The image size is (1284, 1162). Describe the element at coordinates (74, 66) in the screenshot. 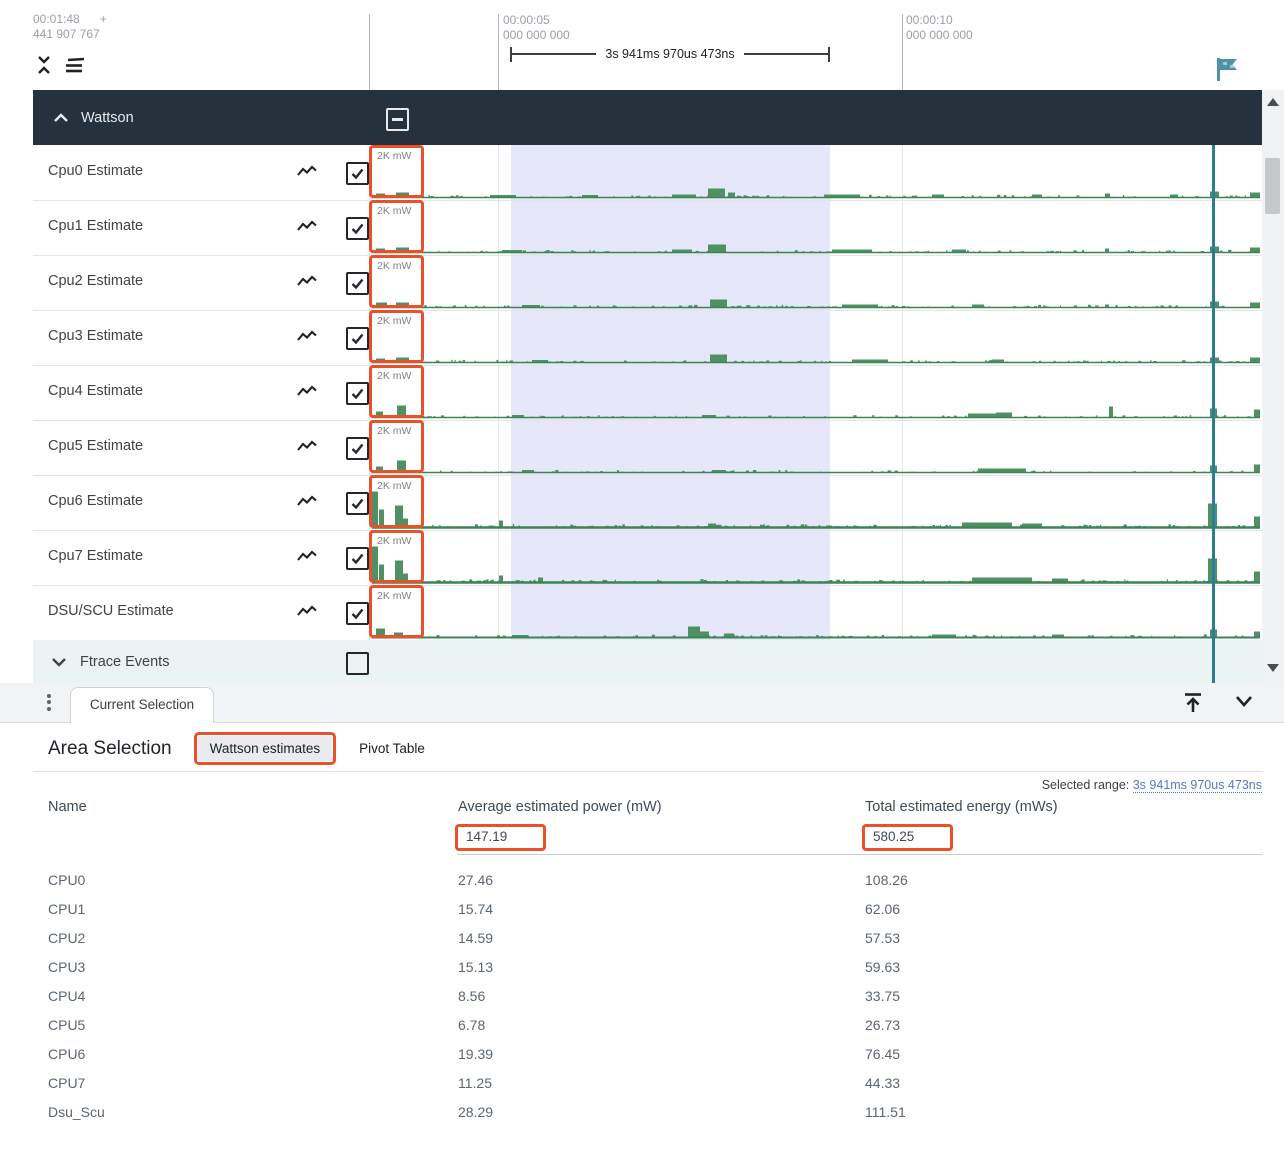

I see `clear-all-icon` at that location.